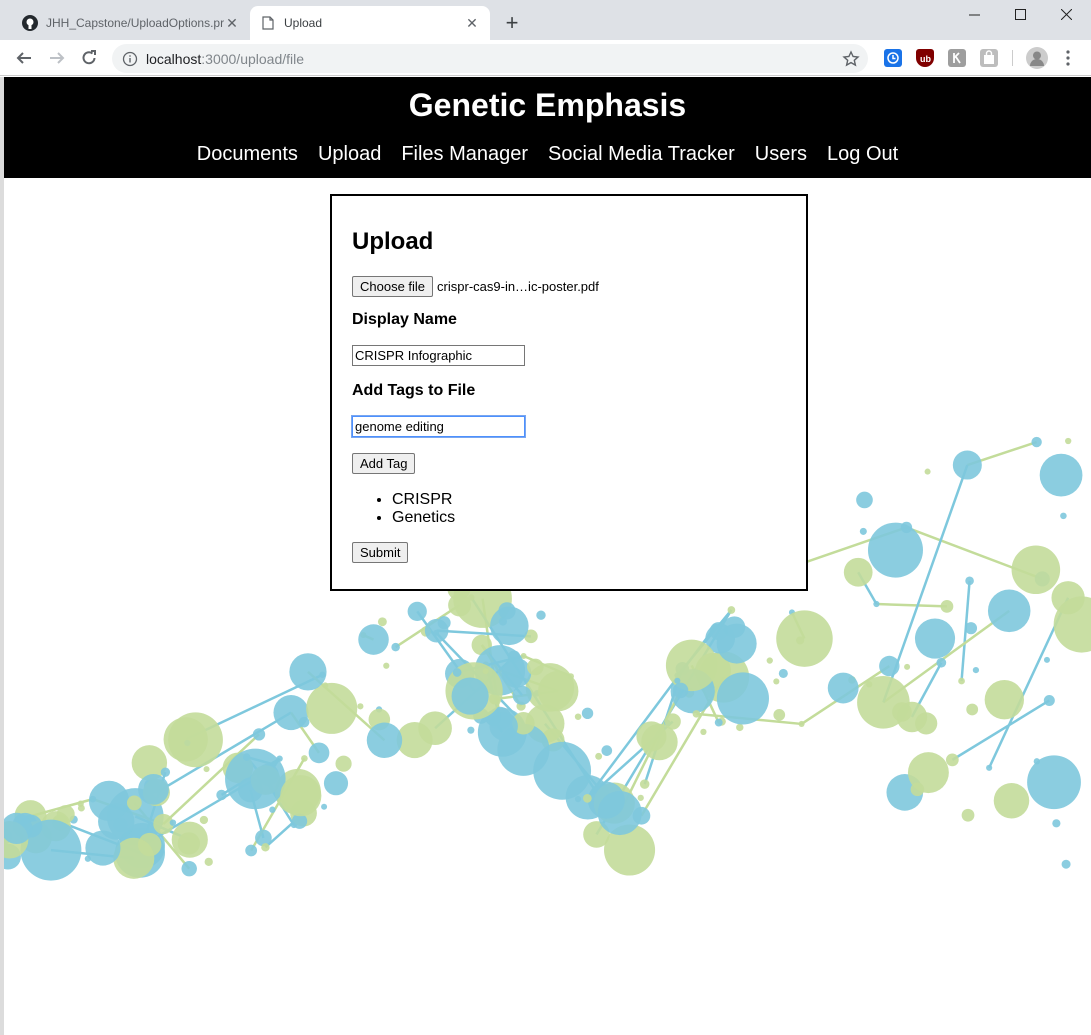  I want to click on tab-title: Upload, so click(303, 23).